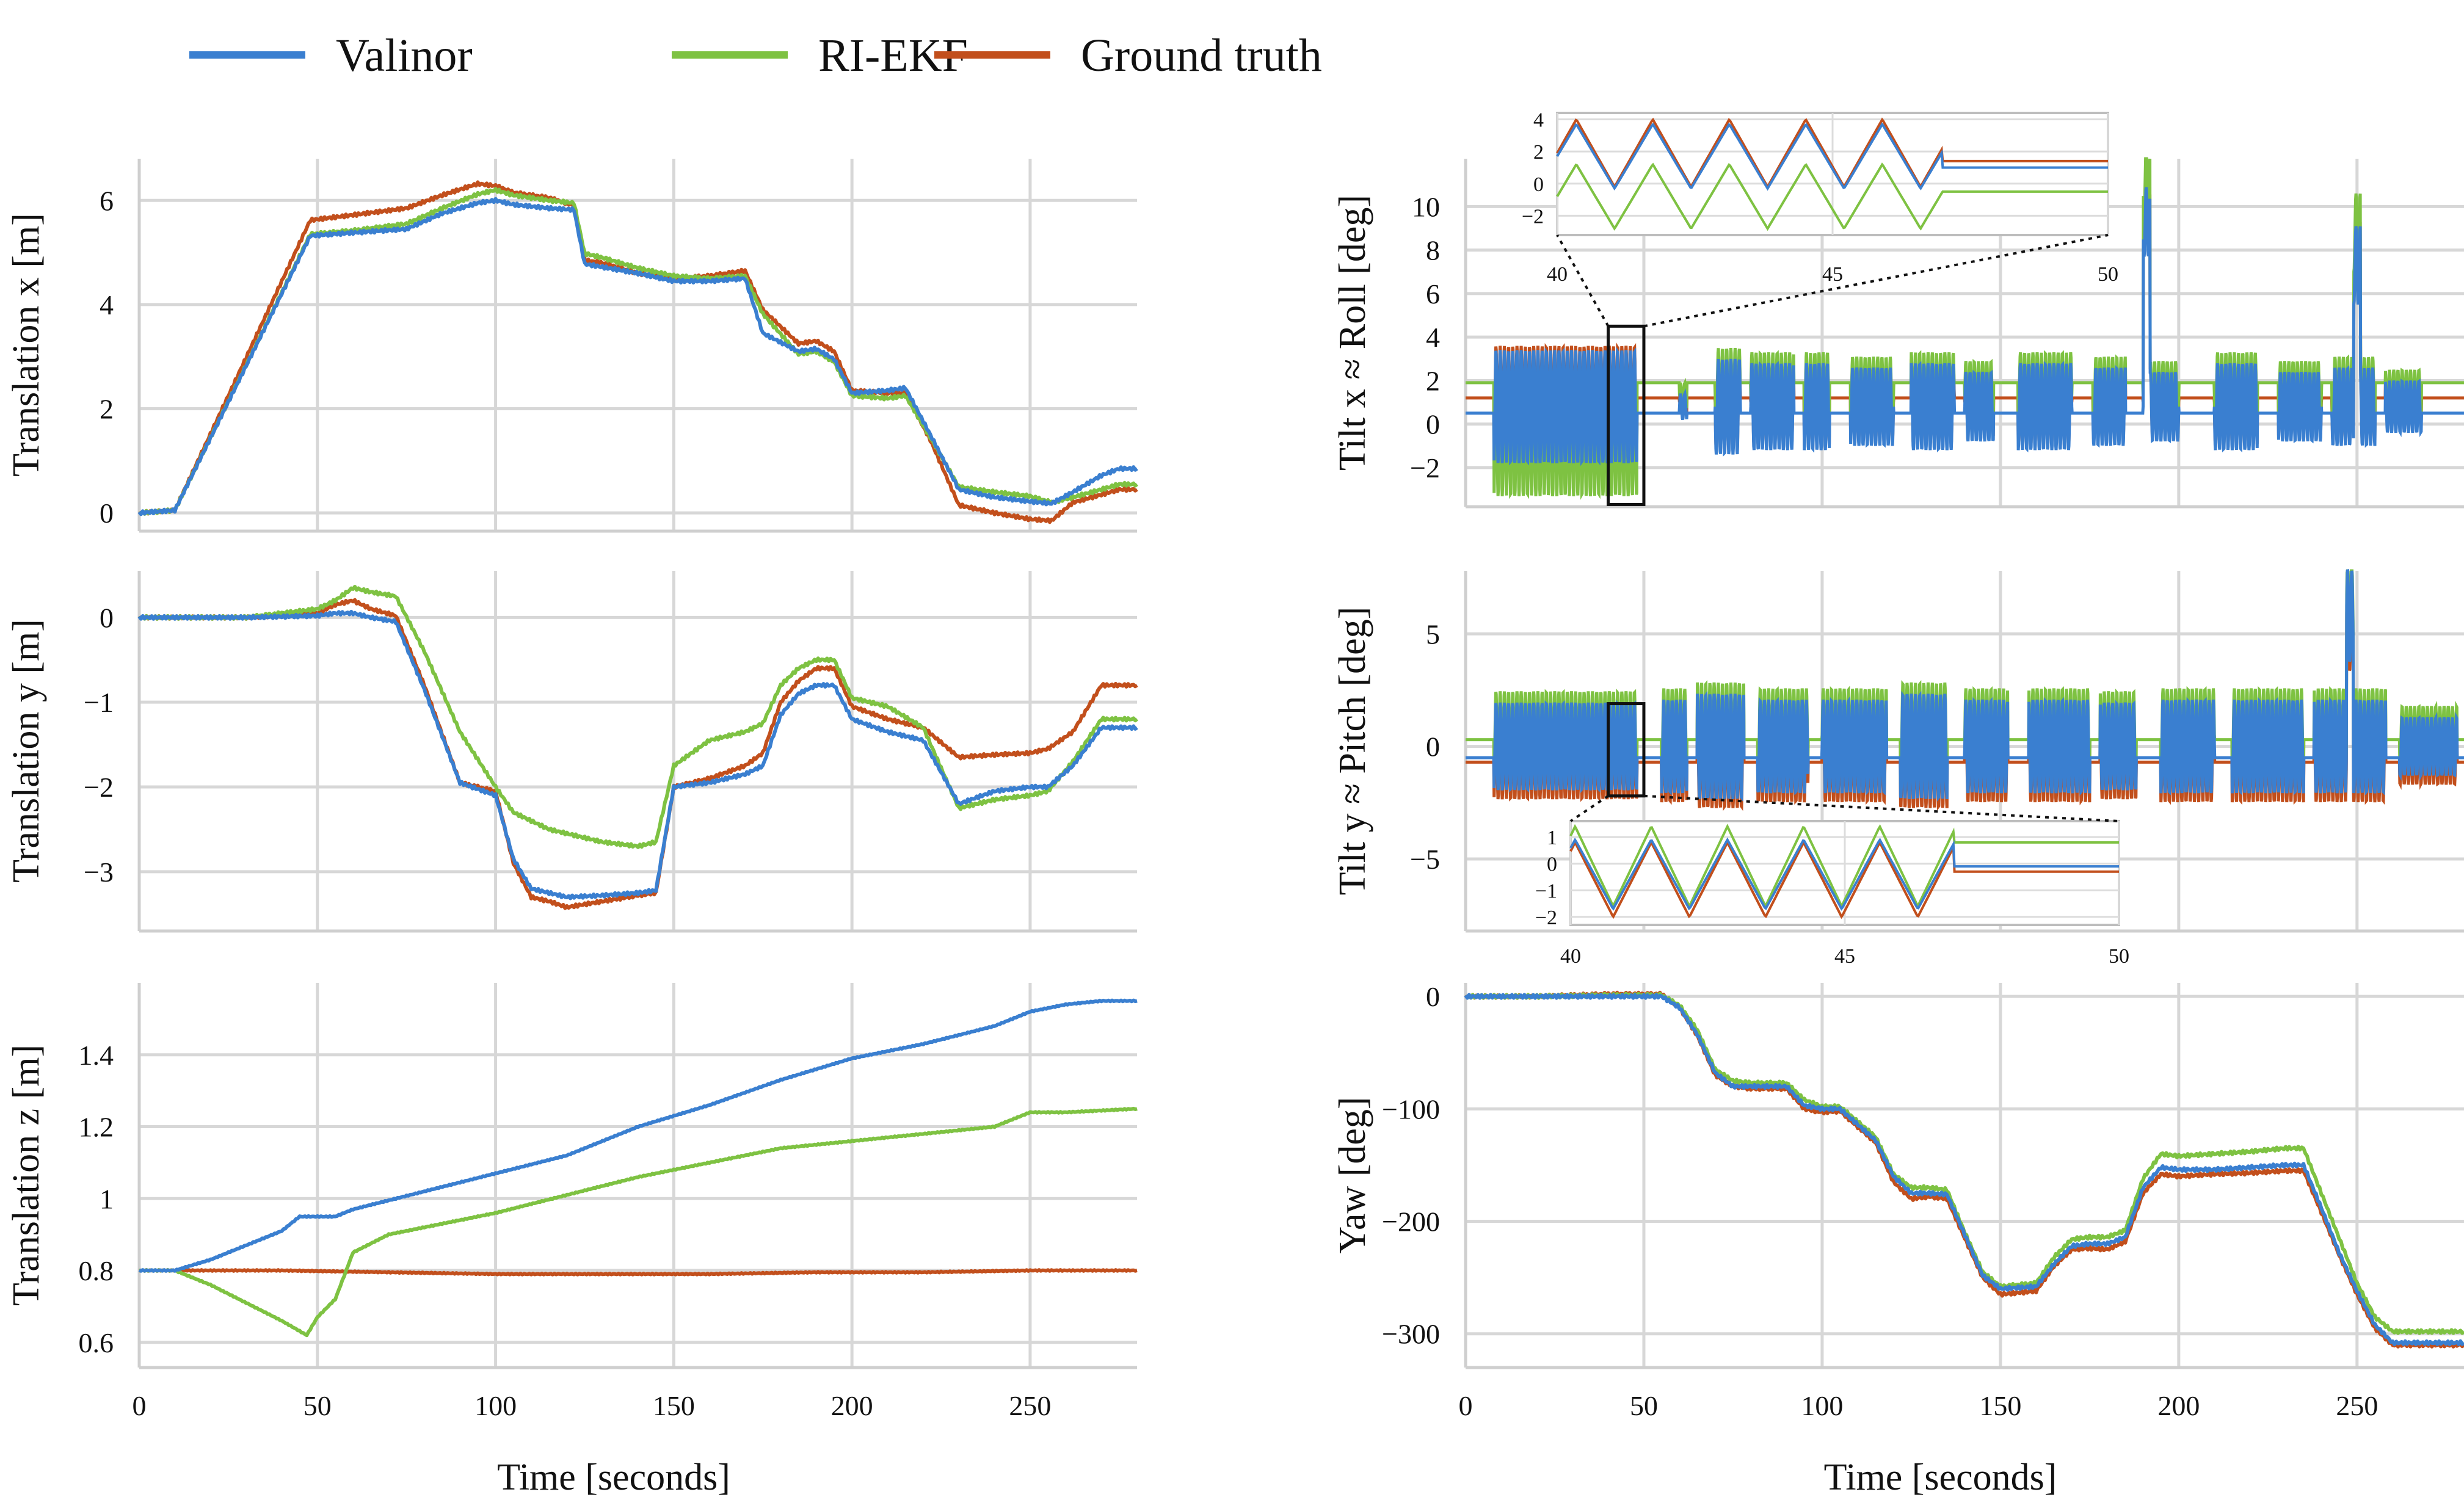  I want to click on tz-line-ri-ekf, so click(638, 1222).